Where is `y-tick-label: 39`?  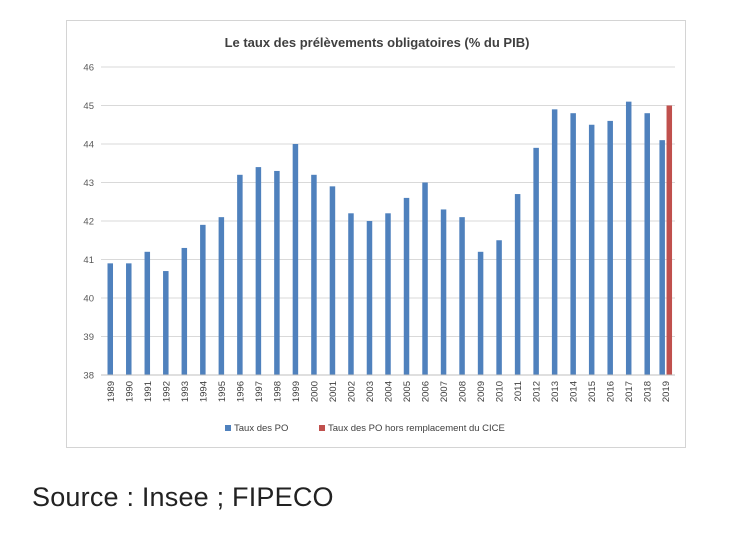
y-tick-label: 39 is located at coordinates (88, 337).